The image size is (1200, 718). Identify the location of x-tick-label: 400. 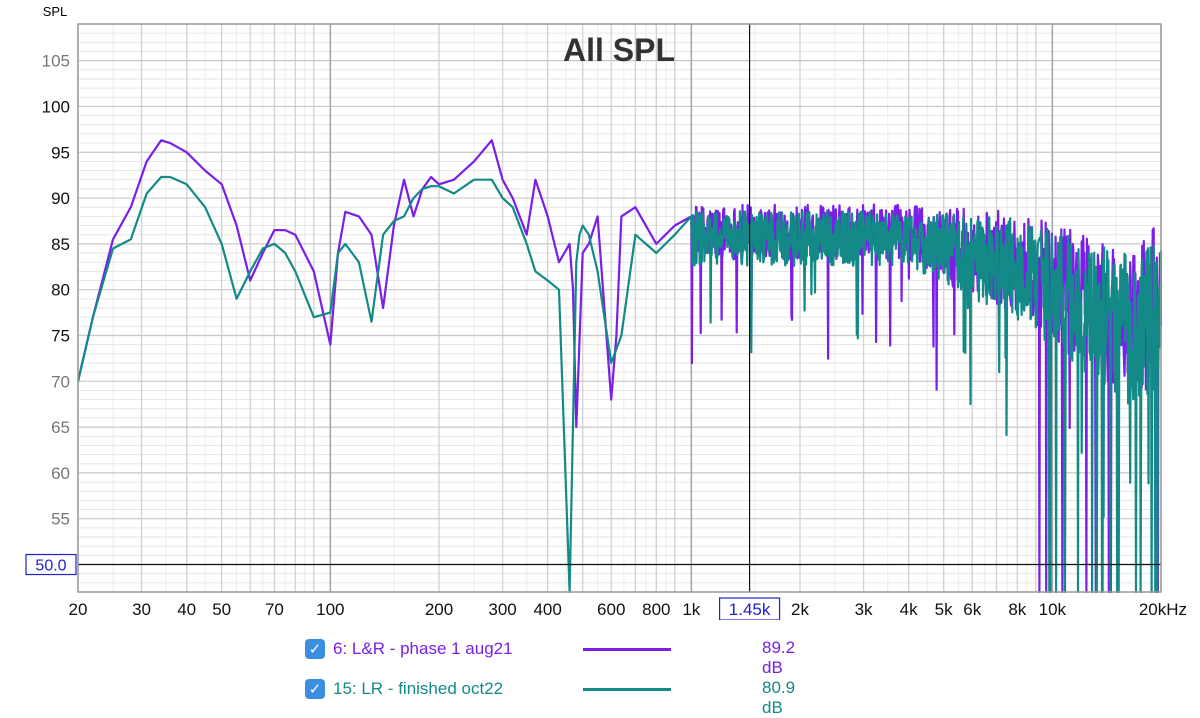
(547, 609).